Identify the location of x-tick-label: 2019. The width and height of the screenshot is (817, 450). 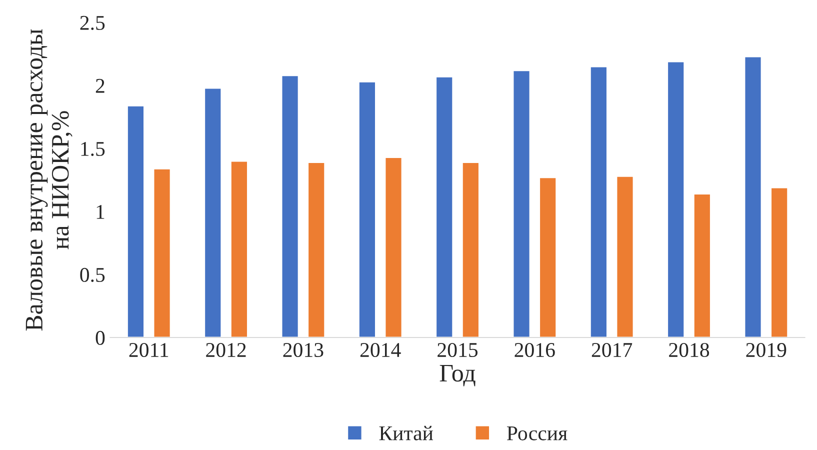
(766, 350).